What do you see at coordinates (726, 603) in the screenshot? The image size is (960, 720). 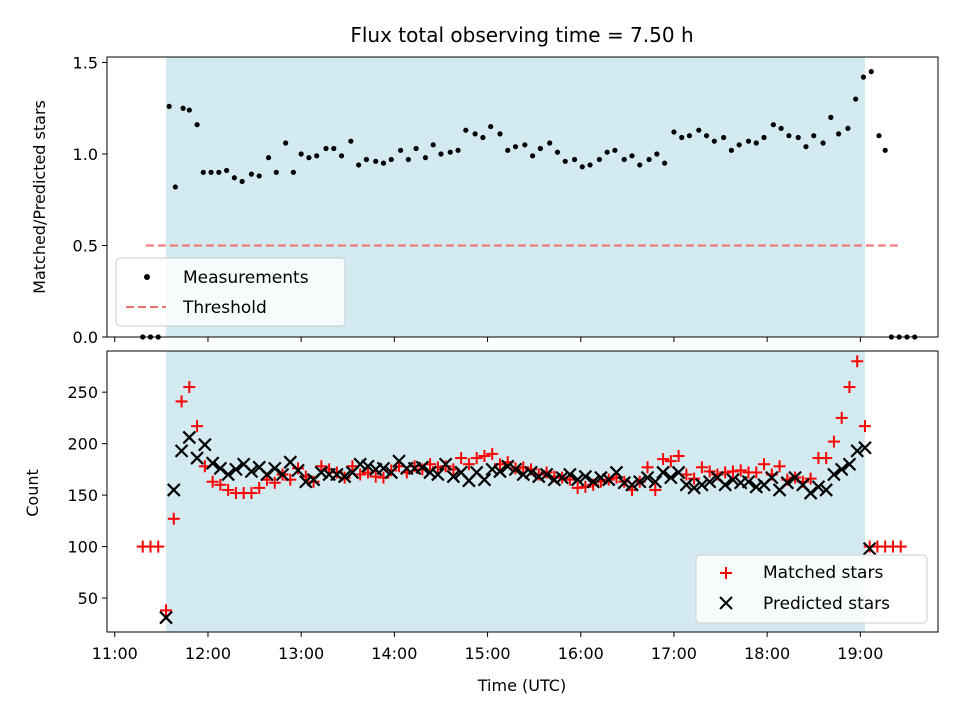 I see `legend-marker-predicted-stars` at bounding box center [726, 603].